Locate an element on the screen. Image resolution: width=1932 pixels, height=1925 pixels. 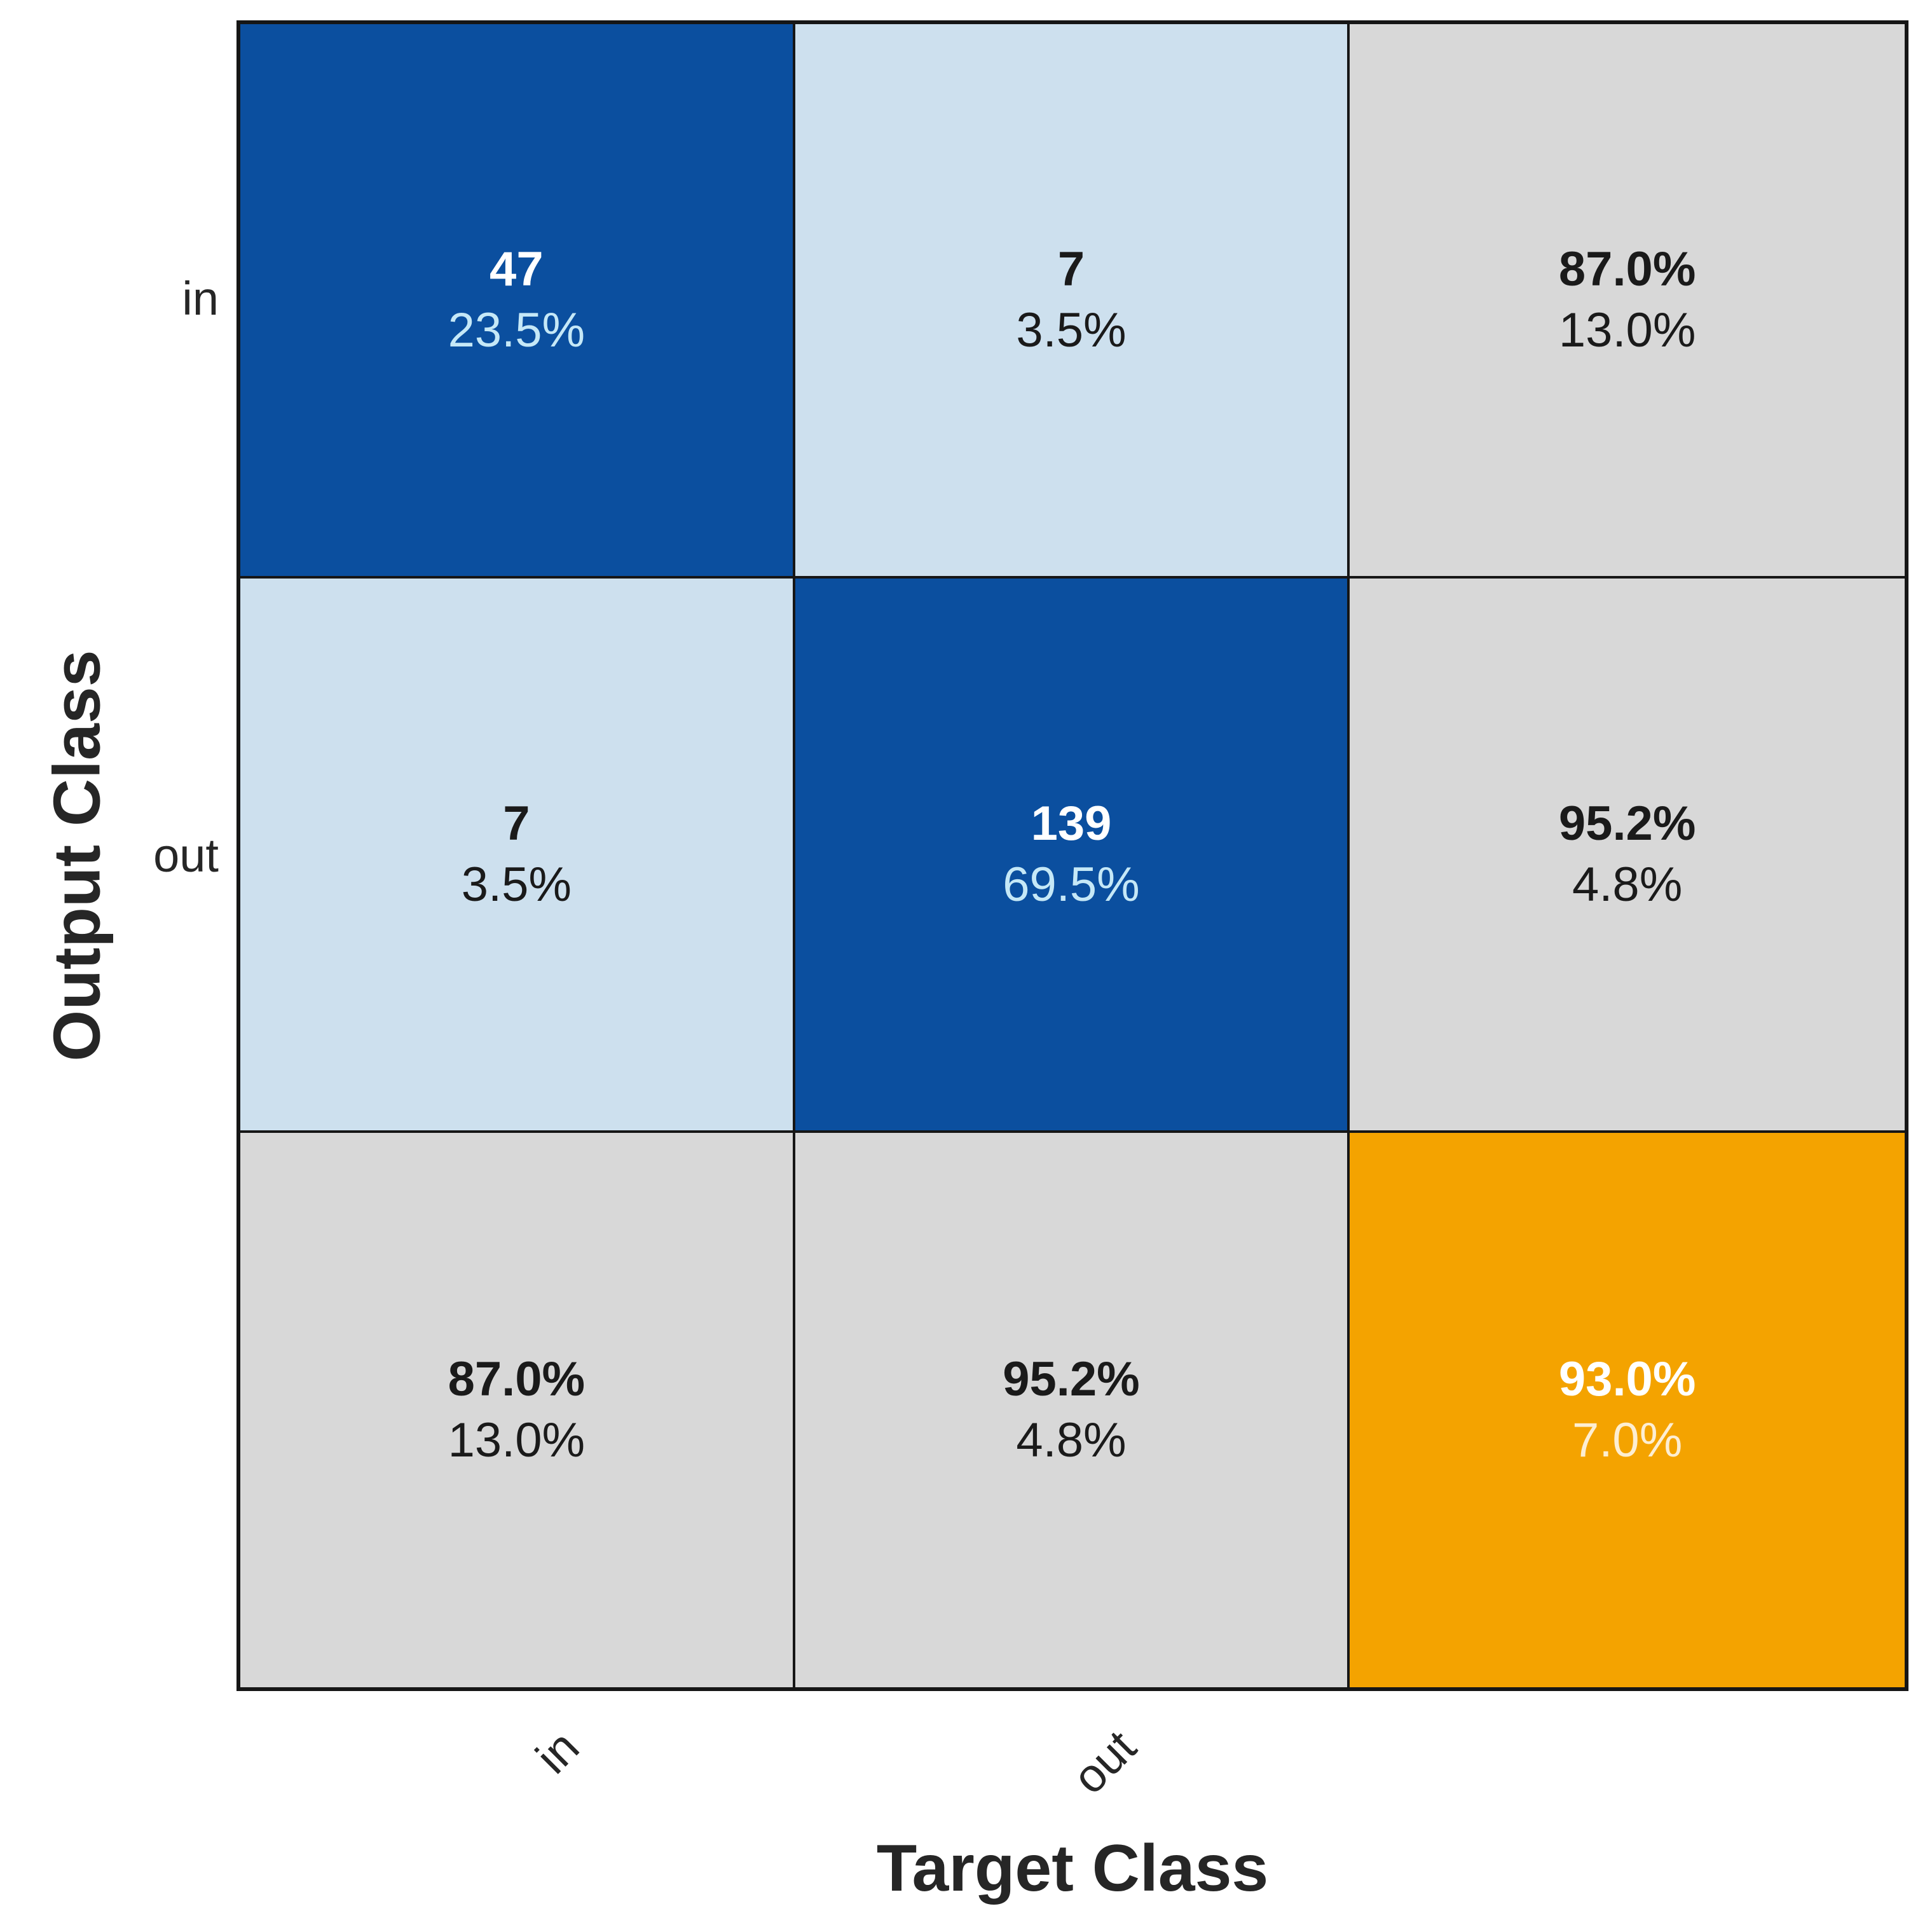
y-tick-label-out: out is located at coordinates (186, 855).